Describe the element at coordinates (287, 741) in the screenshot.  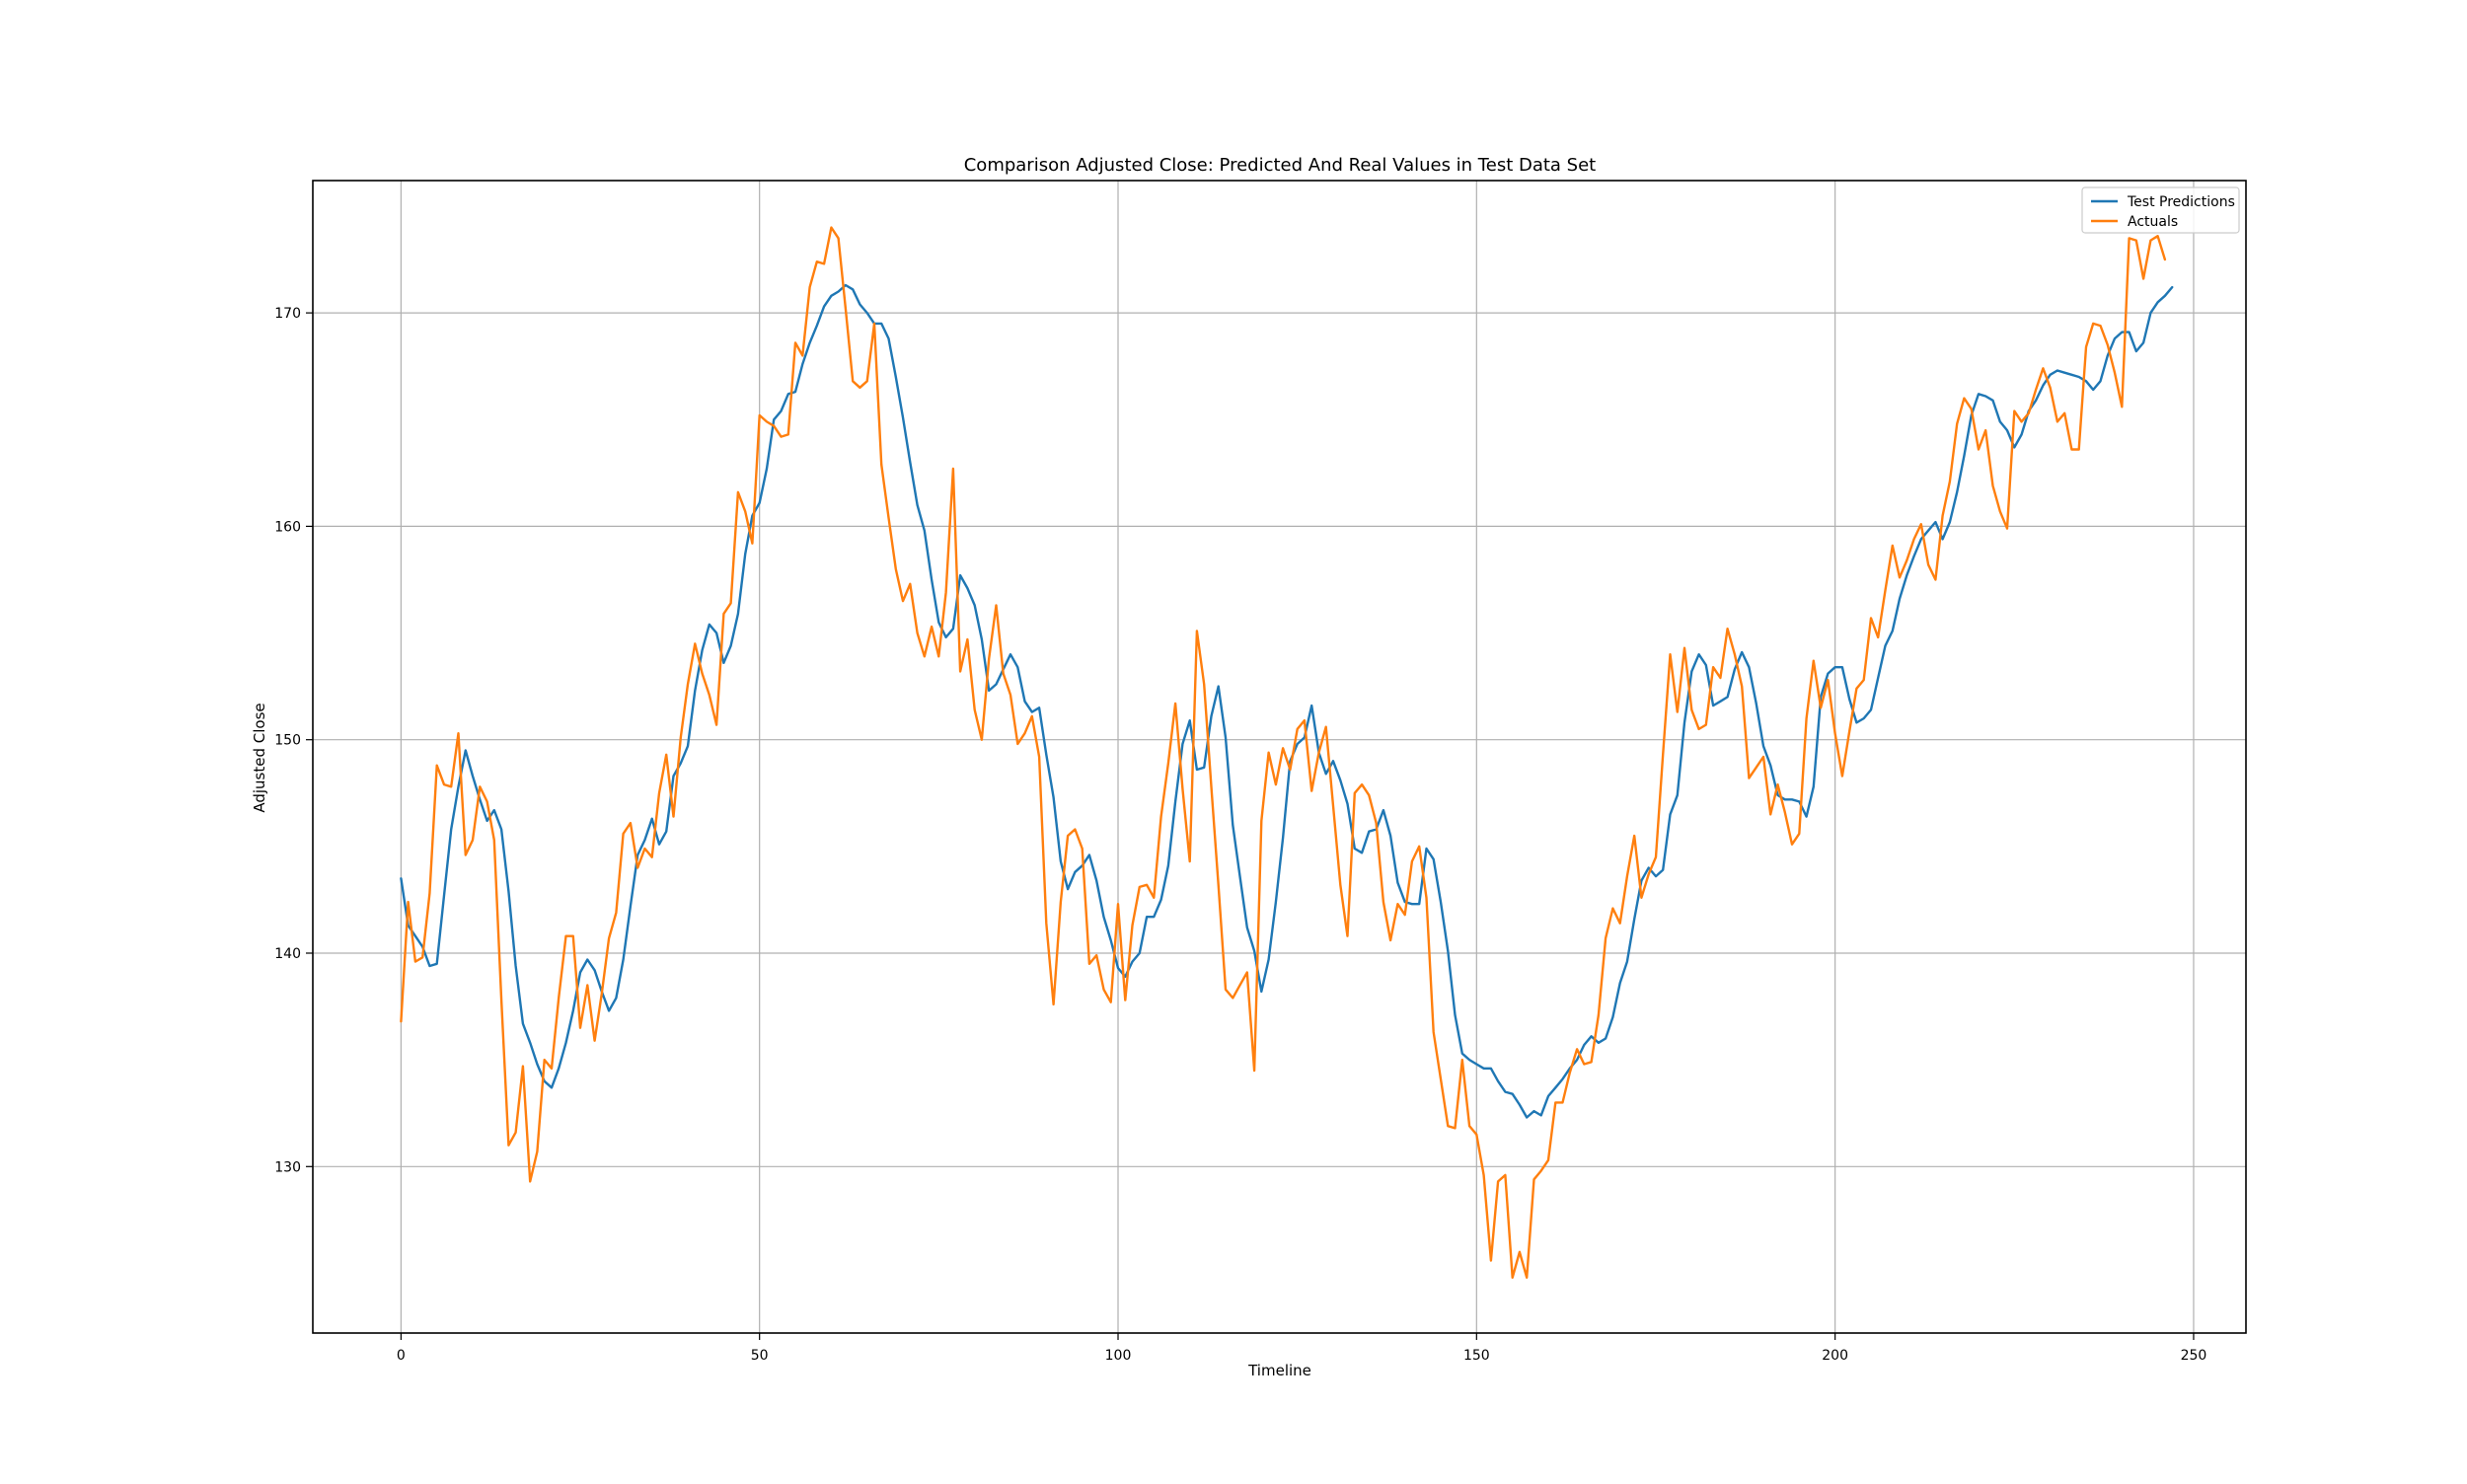
I see `y-tick-label: 150` at that location.